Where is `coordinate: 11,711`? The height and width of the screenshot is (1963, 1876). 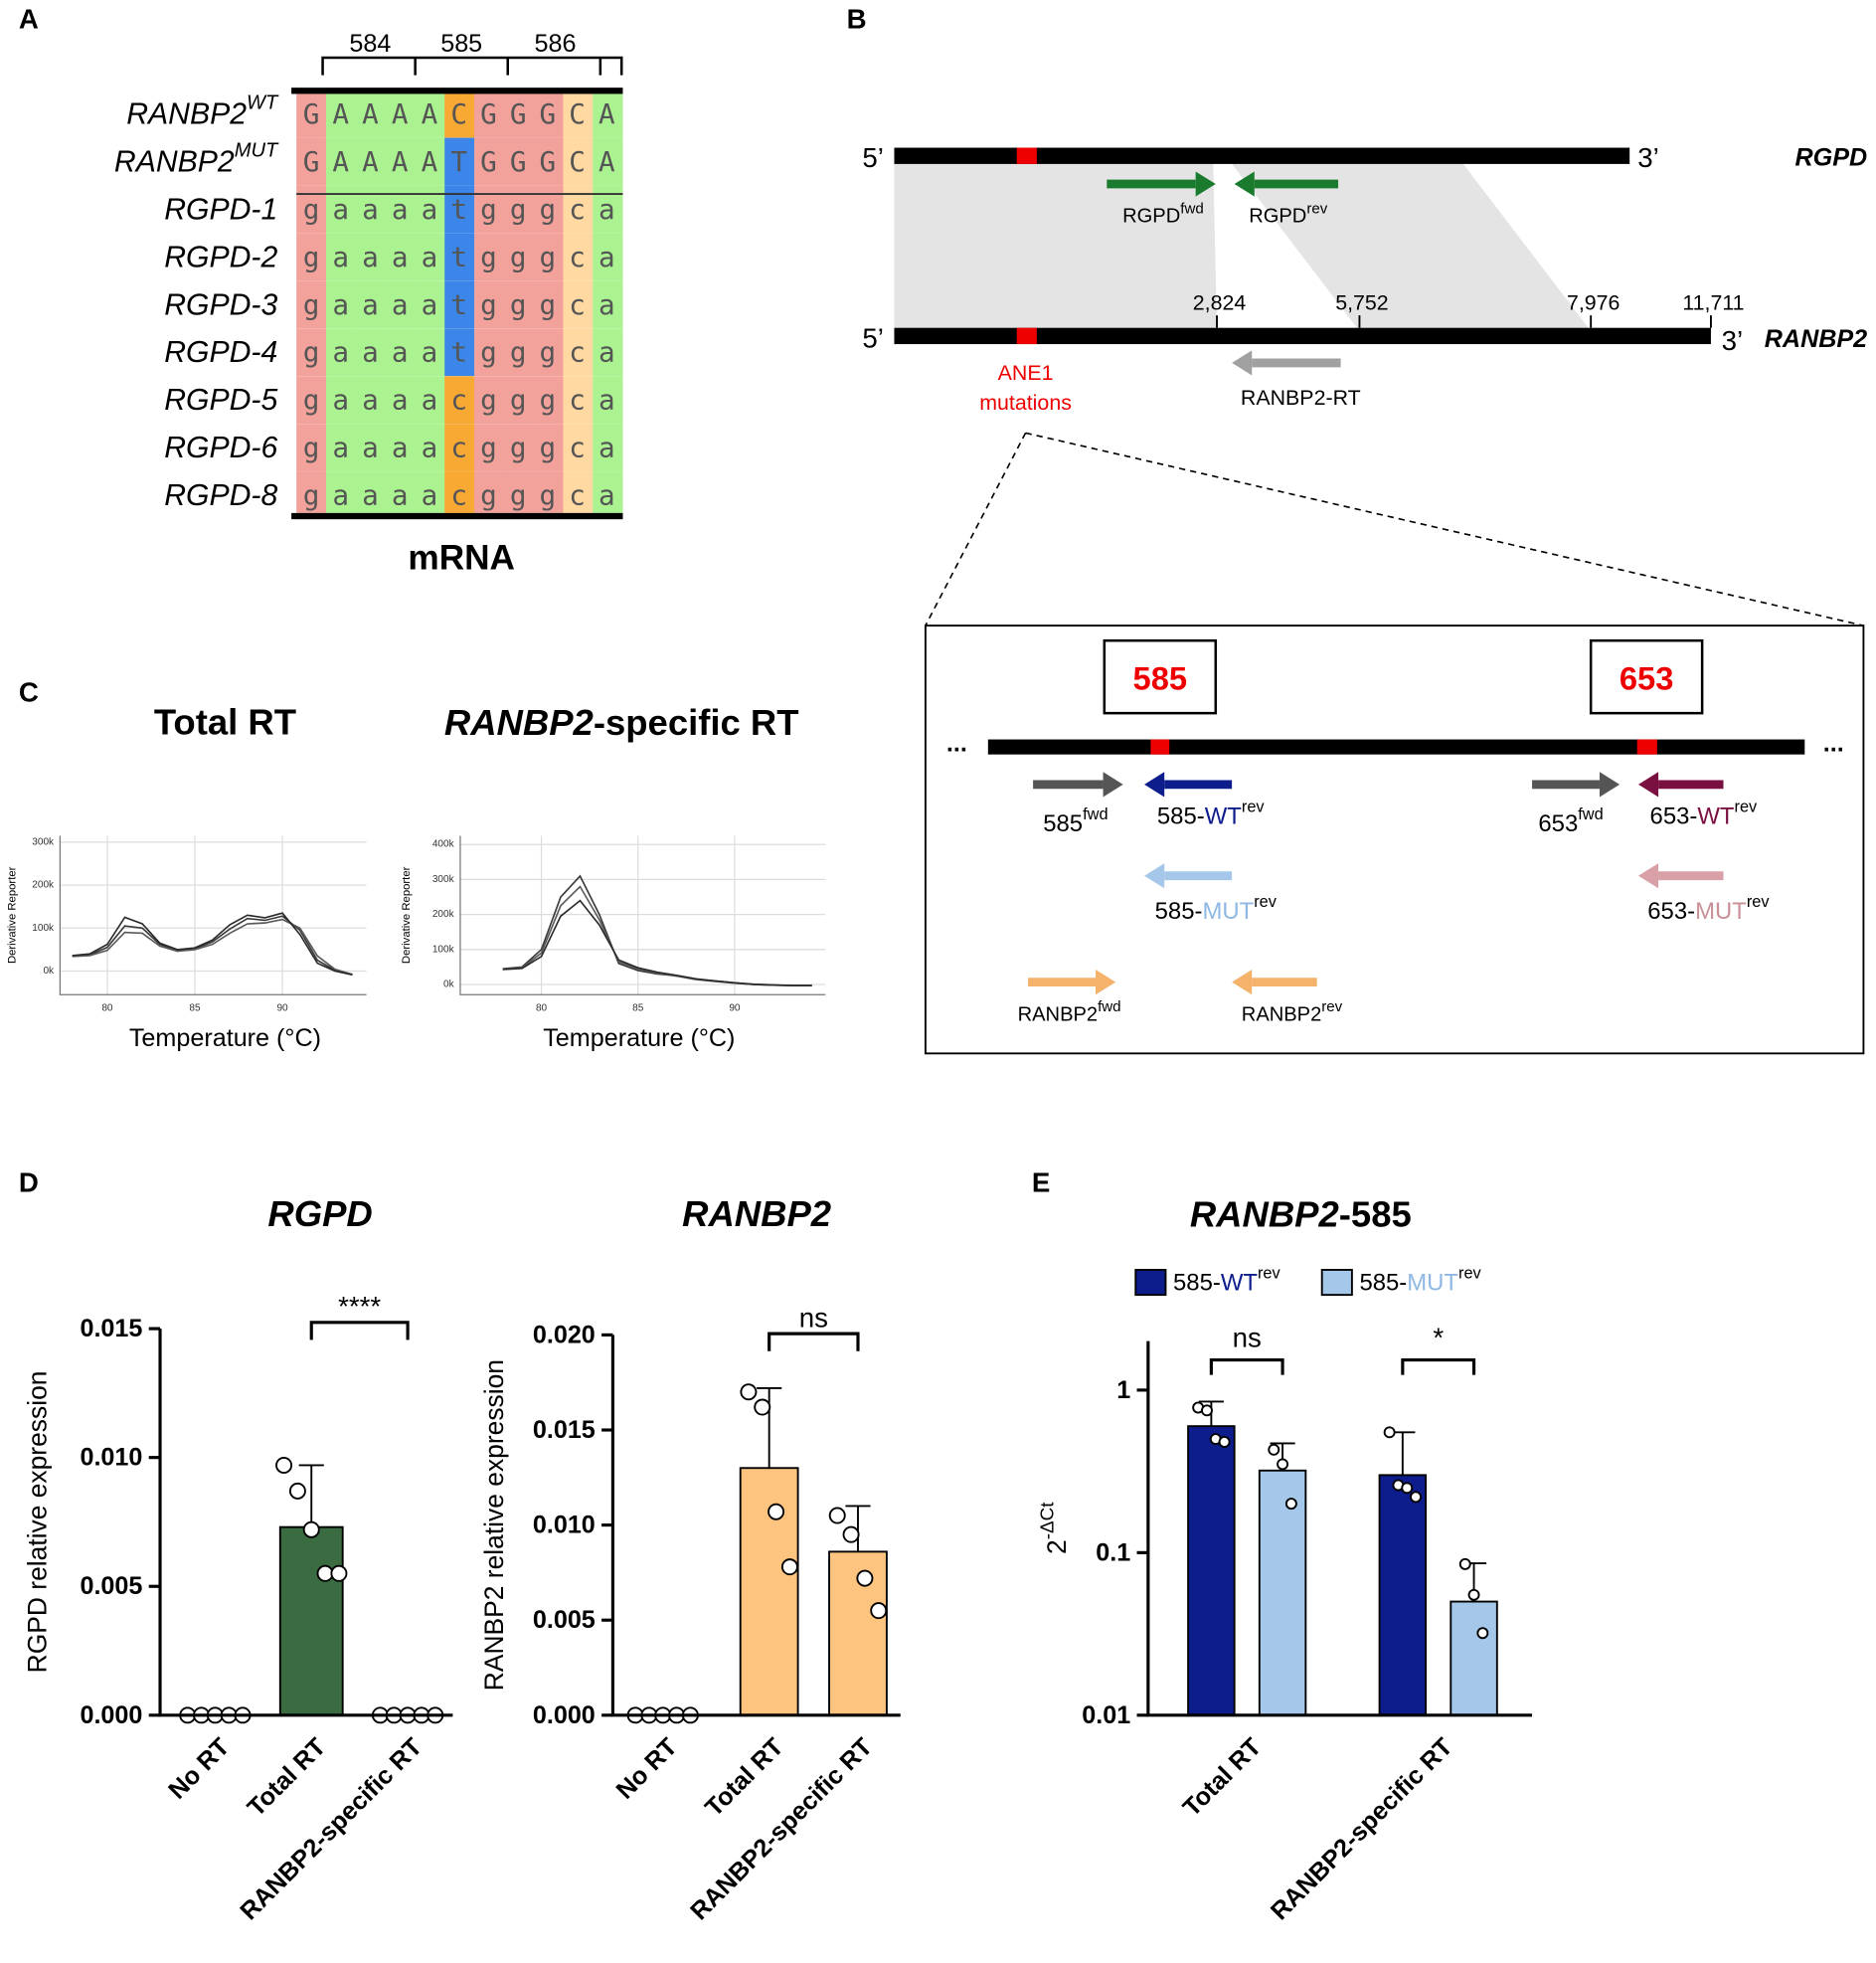 coordinate: 11,711 is located at coordinates (1713, 303).